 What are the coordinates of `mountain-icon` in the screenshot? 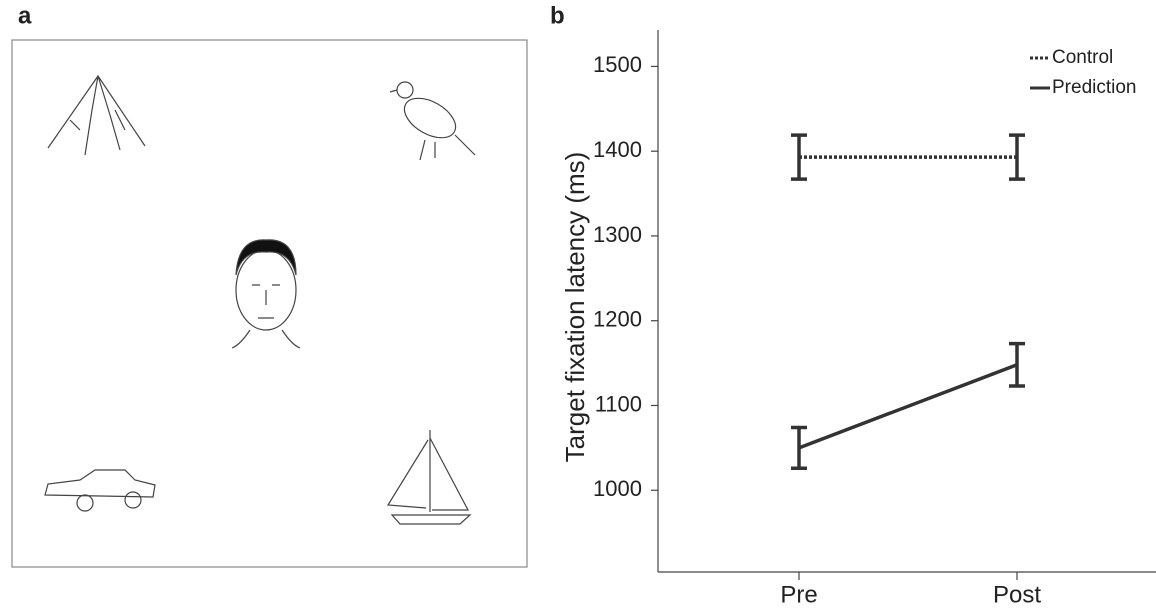 It's located at (96, 115).